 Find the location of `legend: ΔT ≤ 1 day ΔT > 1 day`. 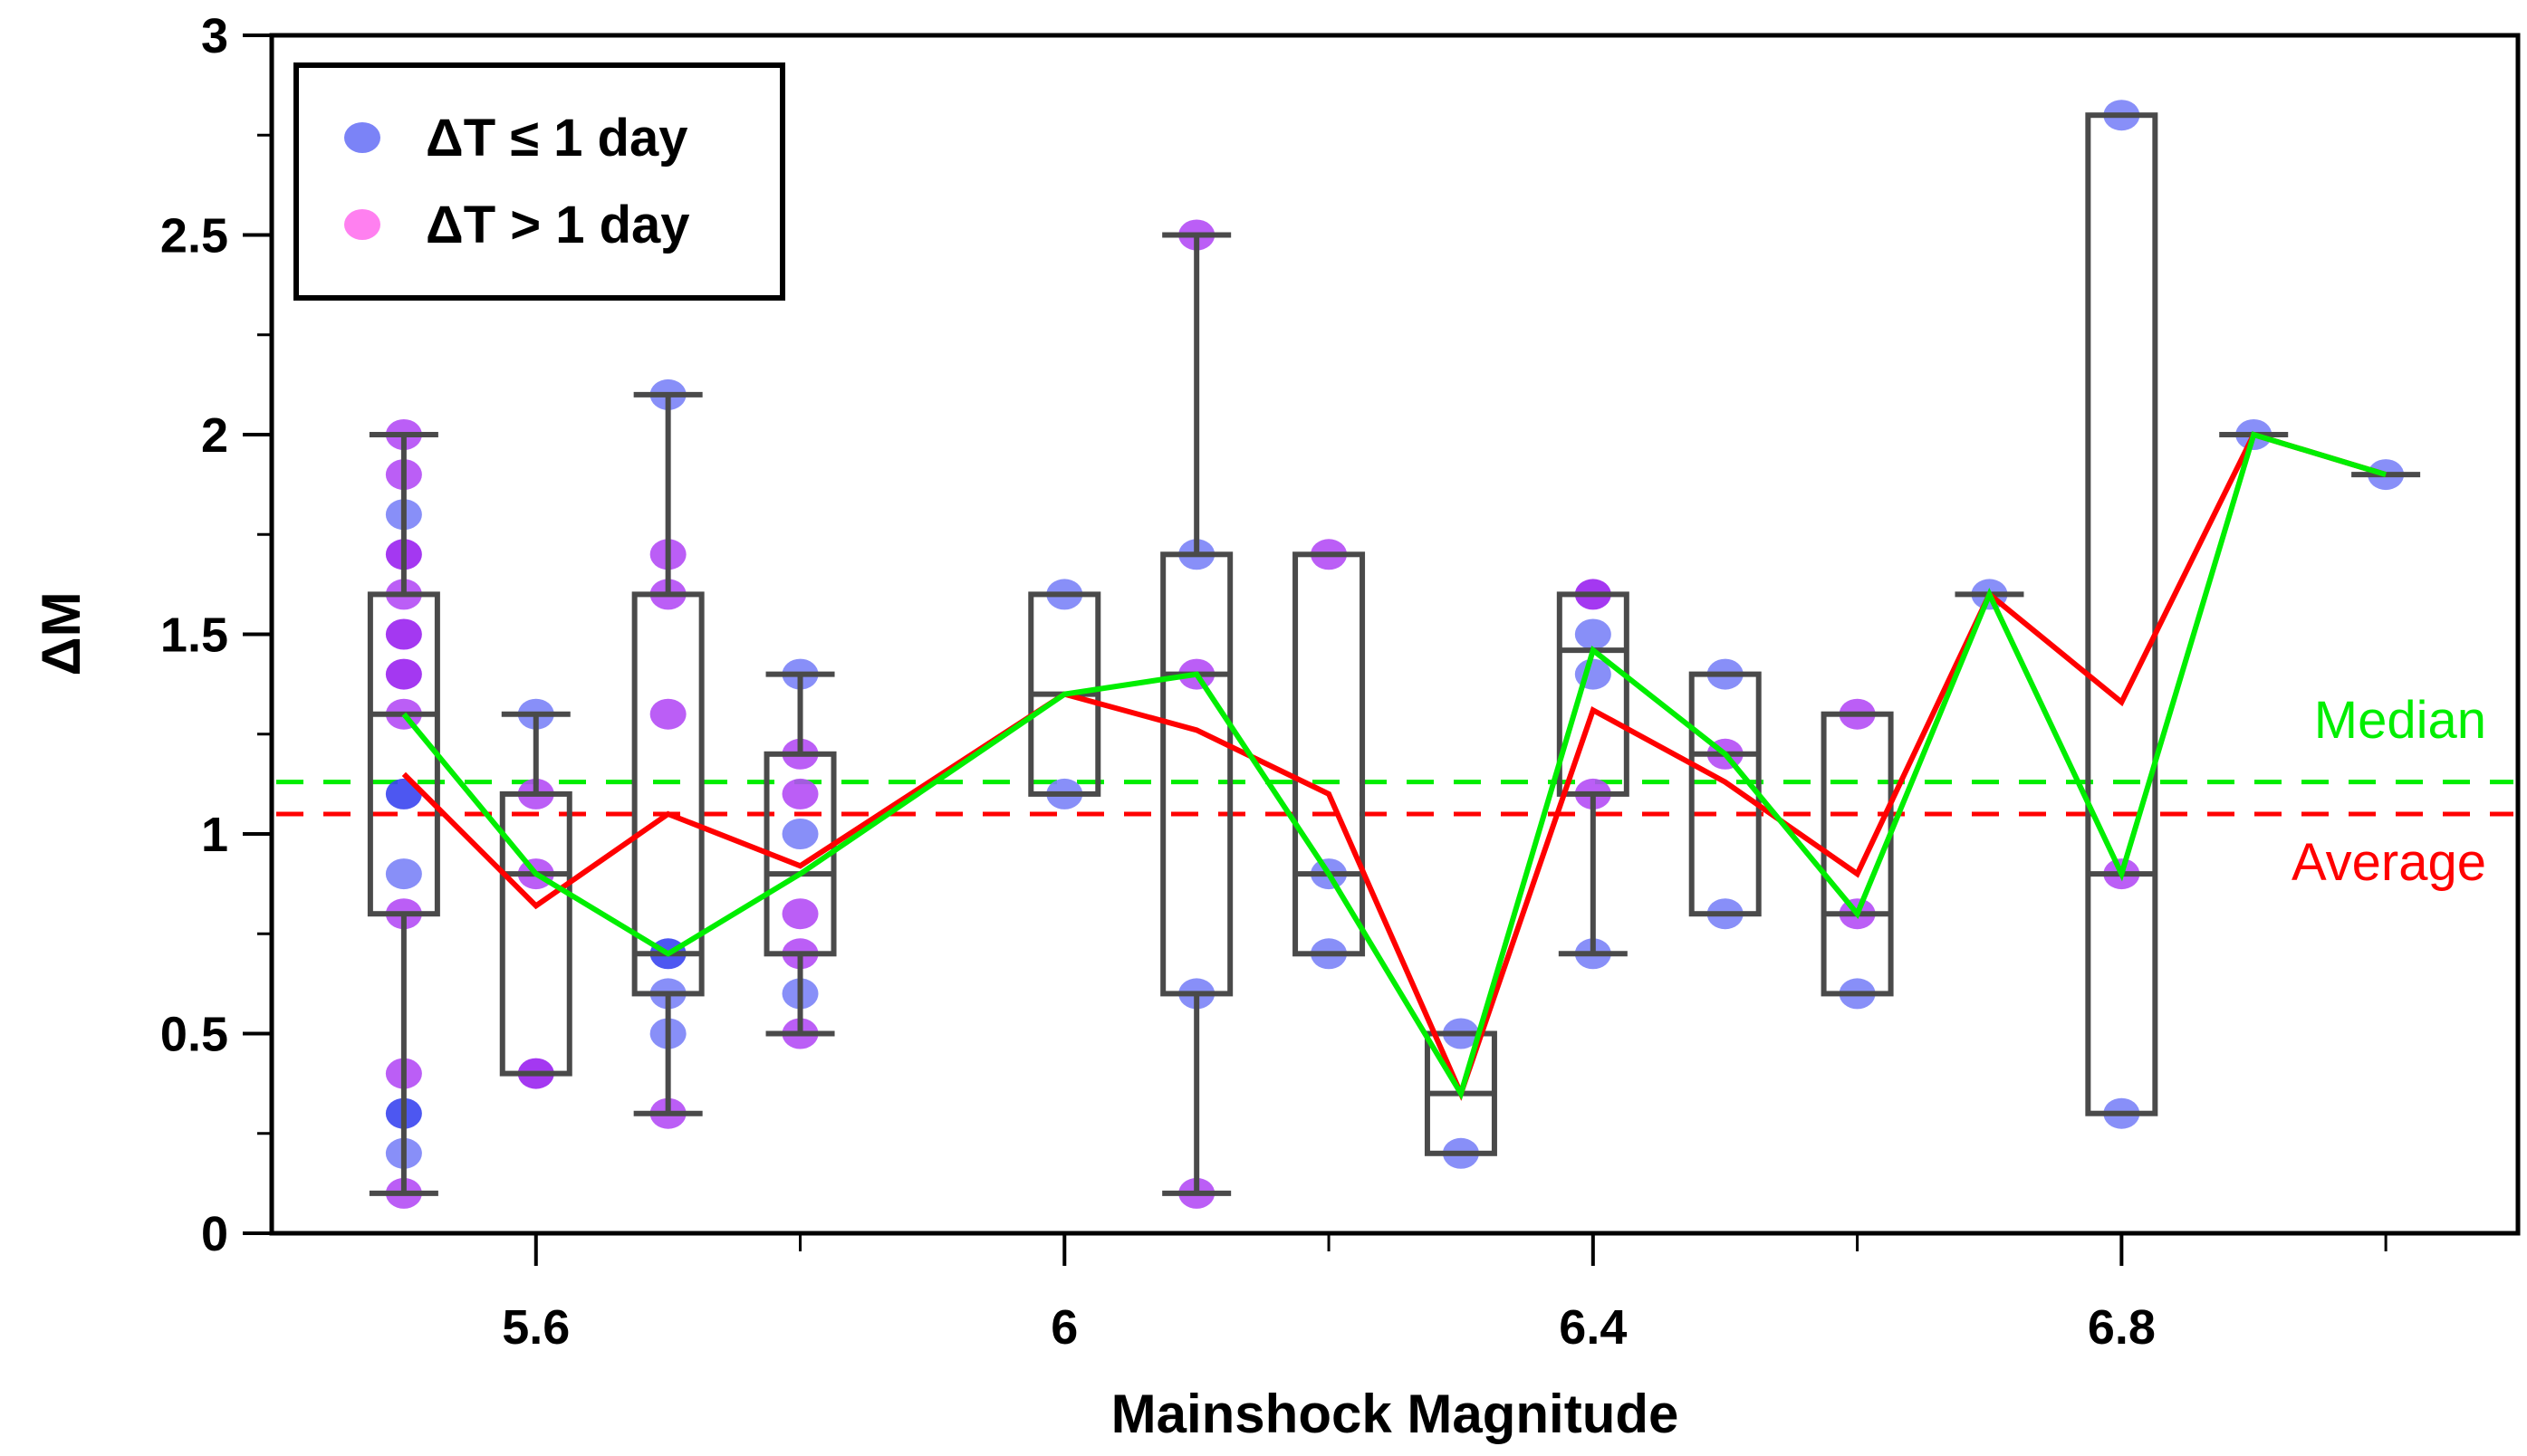

legend: ΔT ≤ 1 day ΔT > 1 day is located at coordinates (539, 182).